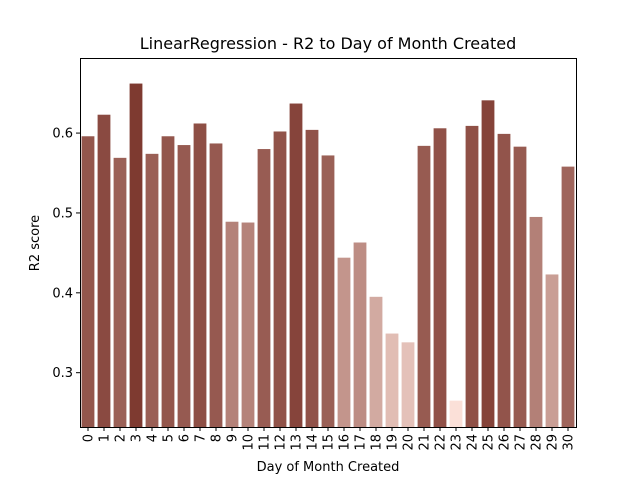  What do you see at coordinates (66, 254) in the screenshot?
I see `y-axis: 0.3 0.4 0.5 0.6` at bounding box center [66, 254].